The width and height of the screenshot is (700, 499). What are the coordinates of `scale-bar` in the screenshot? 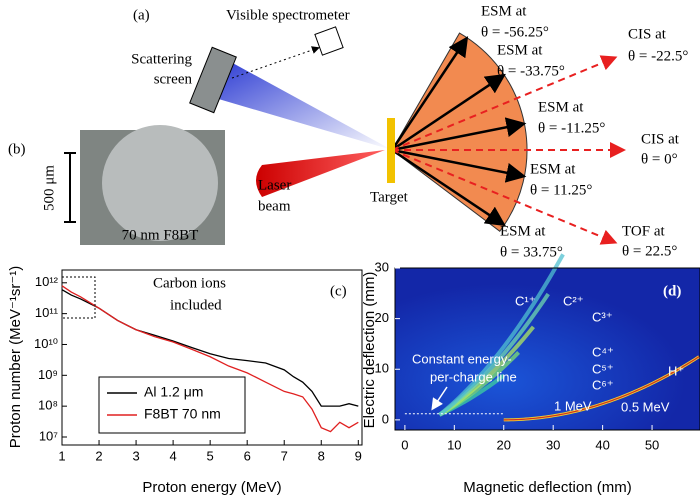 It's located at (70, 187).